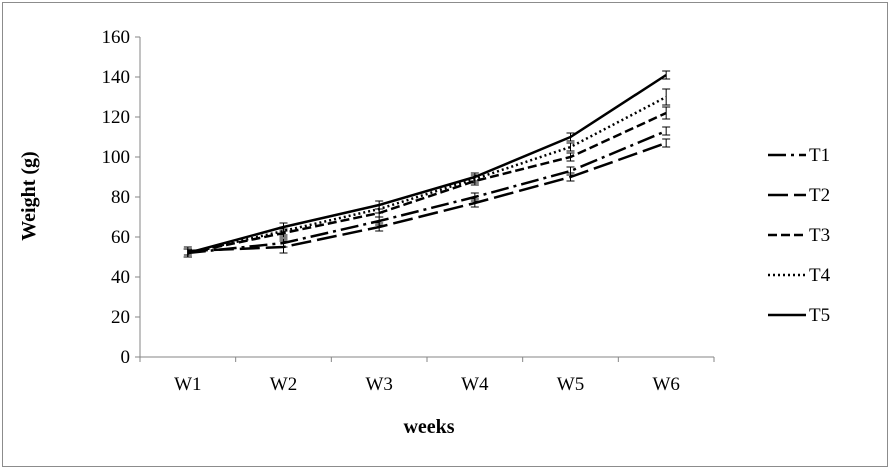 This screenshot has width=893, height=472. Describe the element at coordinates (666, 131) in the screenshot. I see `error-bar-t1` at that location.